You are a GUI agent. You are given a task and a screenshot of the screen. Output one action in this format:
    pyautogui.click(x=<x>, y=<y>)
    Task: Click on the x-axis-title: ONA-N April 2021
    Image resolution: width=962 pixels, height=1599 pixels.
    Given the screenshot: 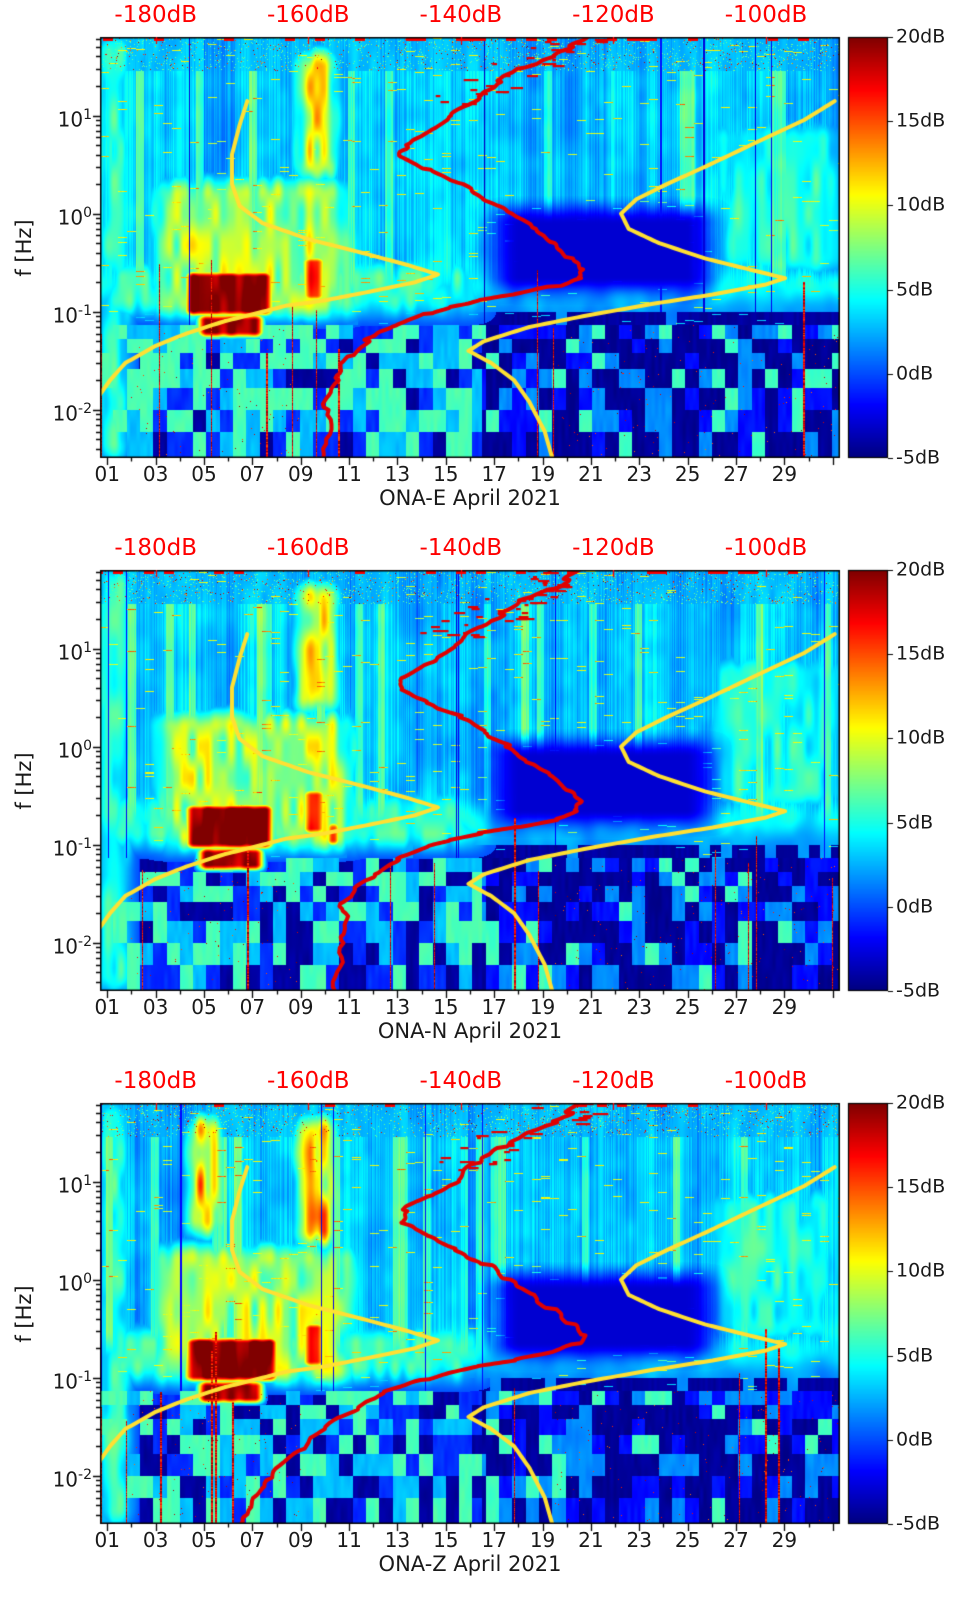 What is the action you would take?
    pyautogui.click(x=470, y=1031)
    